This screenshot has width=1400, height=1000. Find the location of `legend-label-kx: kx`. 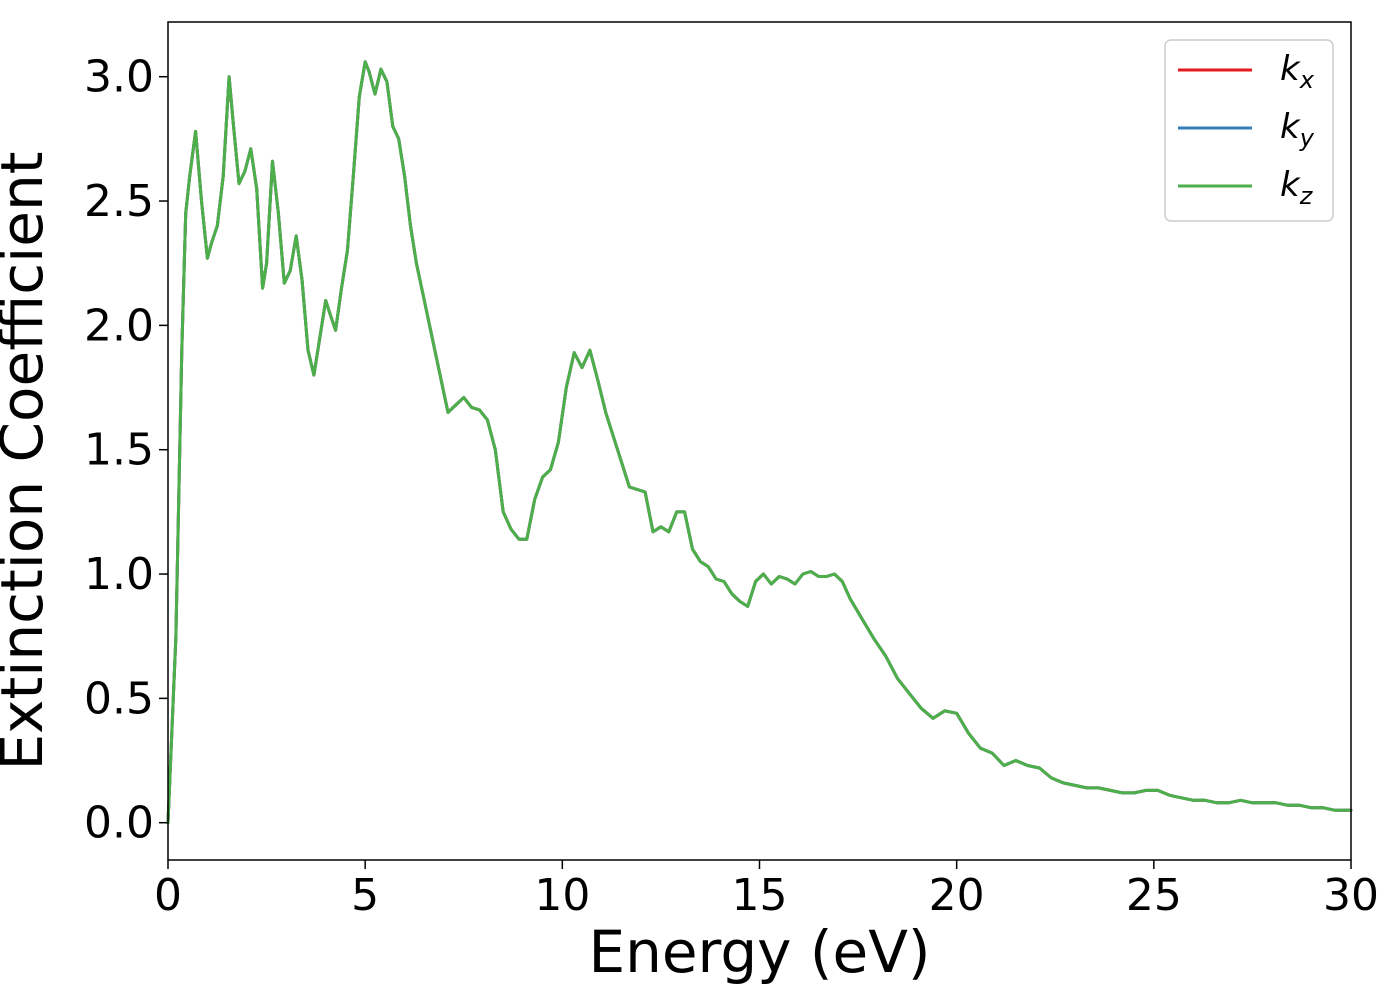

legend-label-kx: kx is located at coordinates (1297, 71).